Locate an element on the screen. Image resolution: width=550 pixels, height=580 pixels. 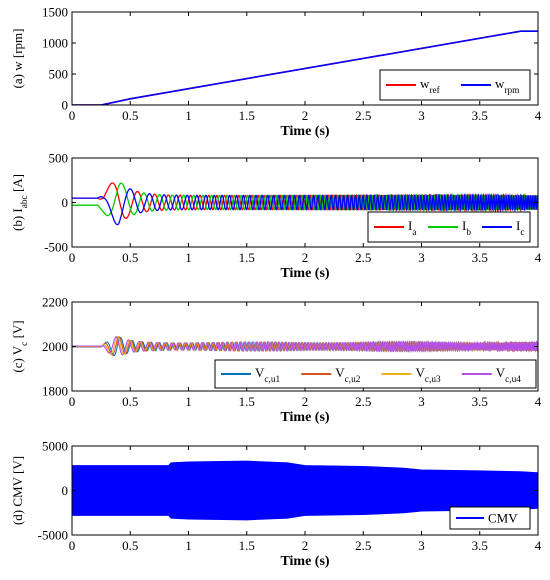
y-tick-label: 1000 is located at coordinates (55, 43).